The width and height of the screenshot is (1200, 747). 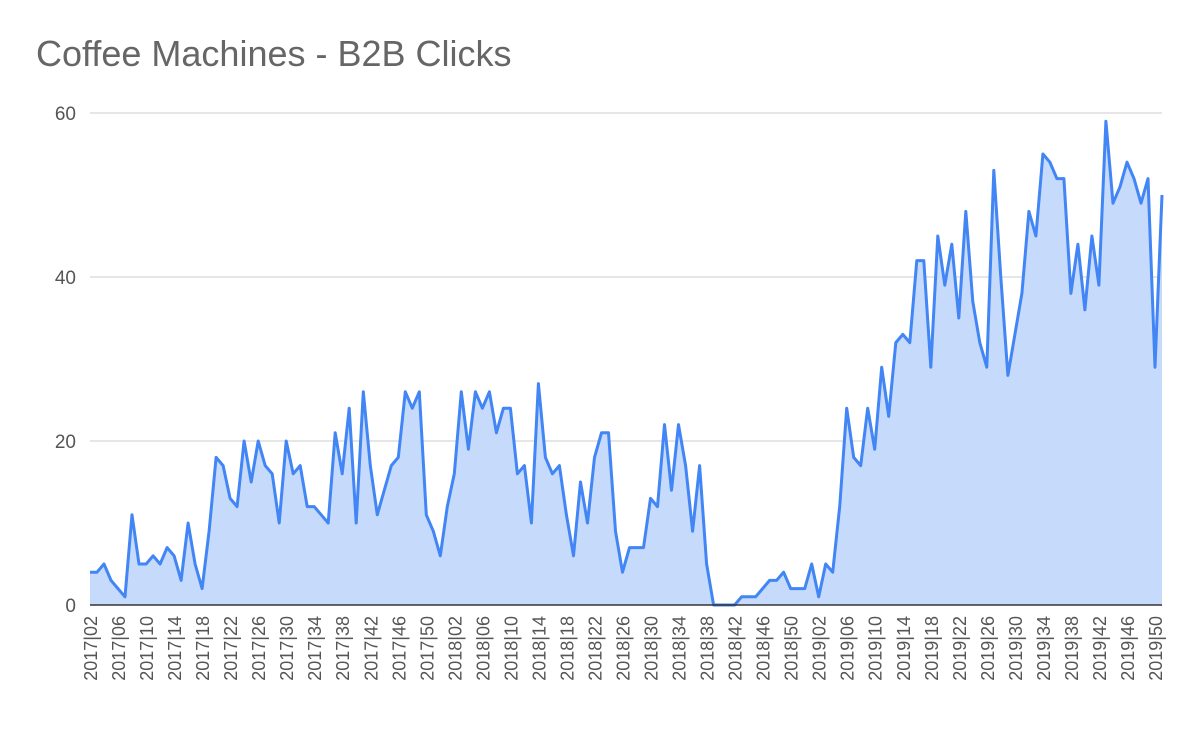 What do you see at coordinates (960, 648) in the screenshot?
I see `x-tick-label: 2019|22` at bounding box center [960, 648].